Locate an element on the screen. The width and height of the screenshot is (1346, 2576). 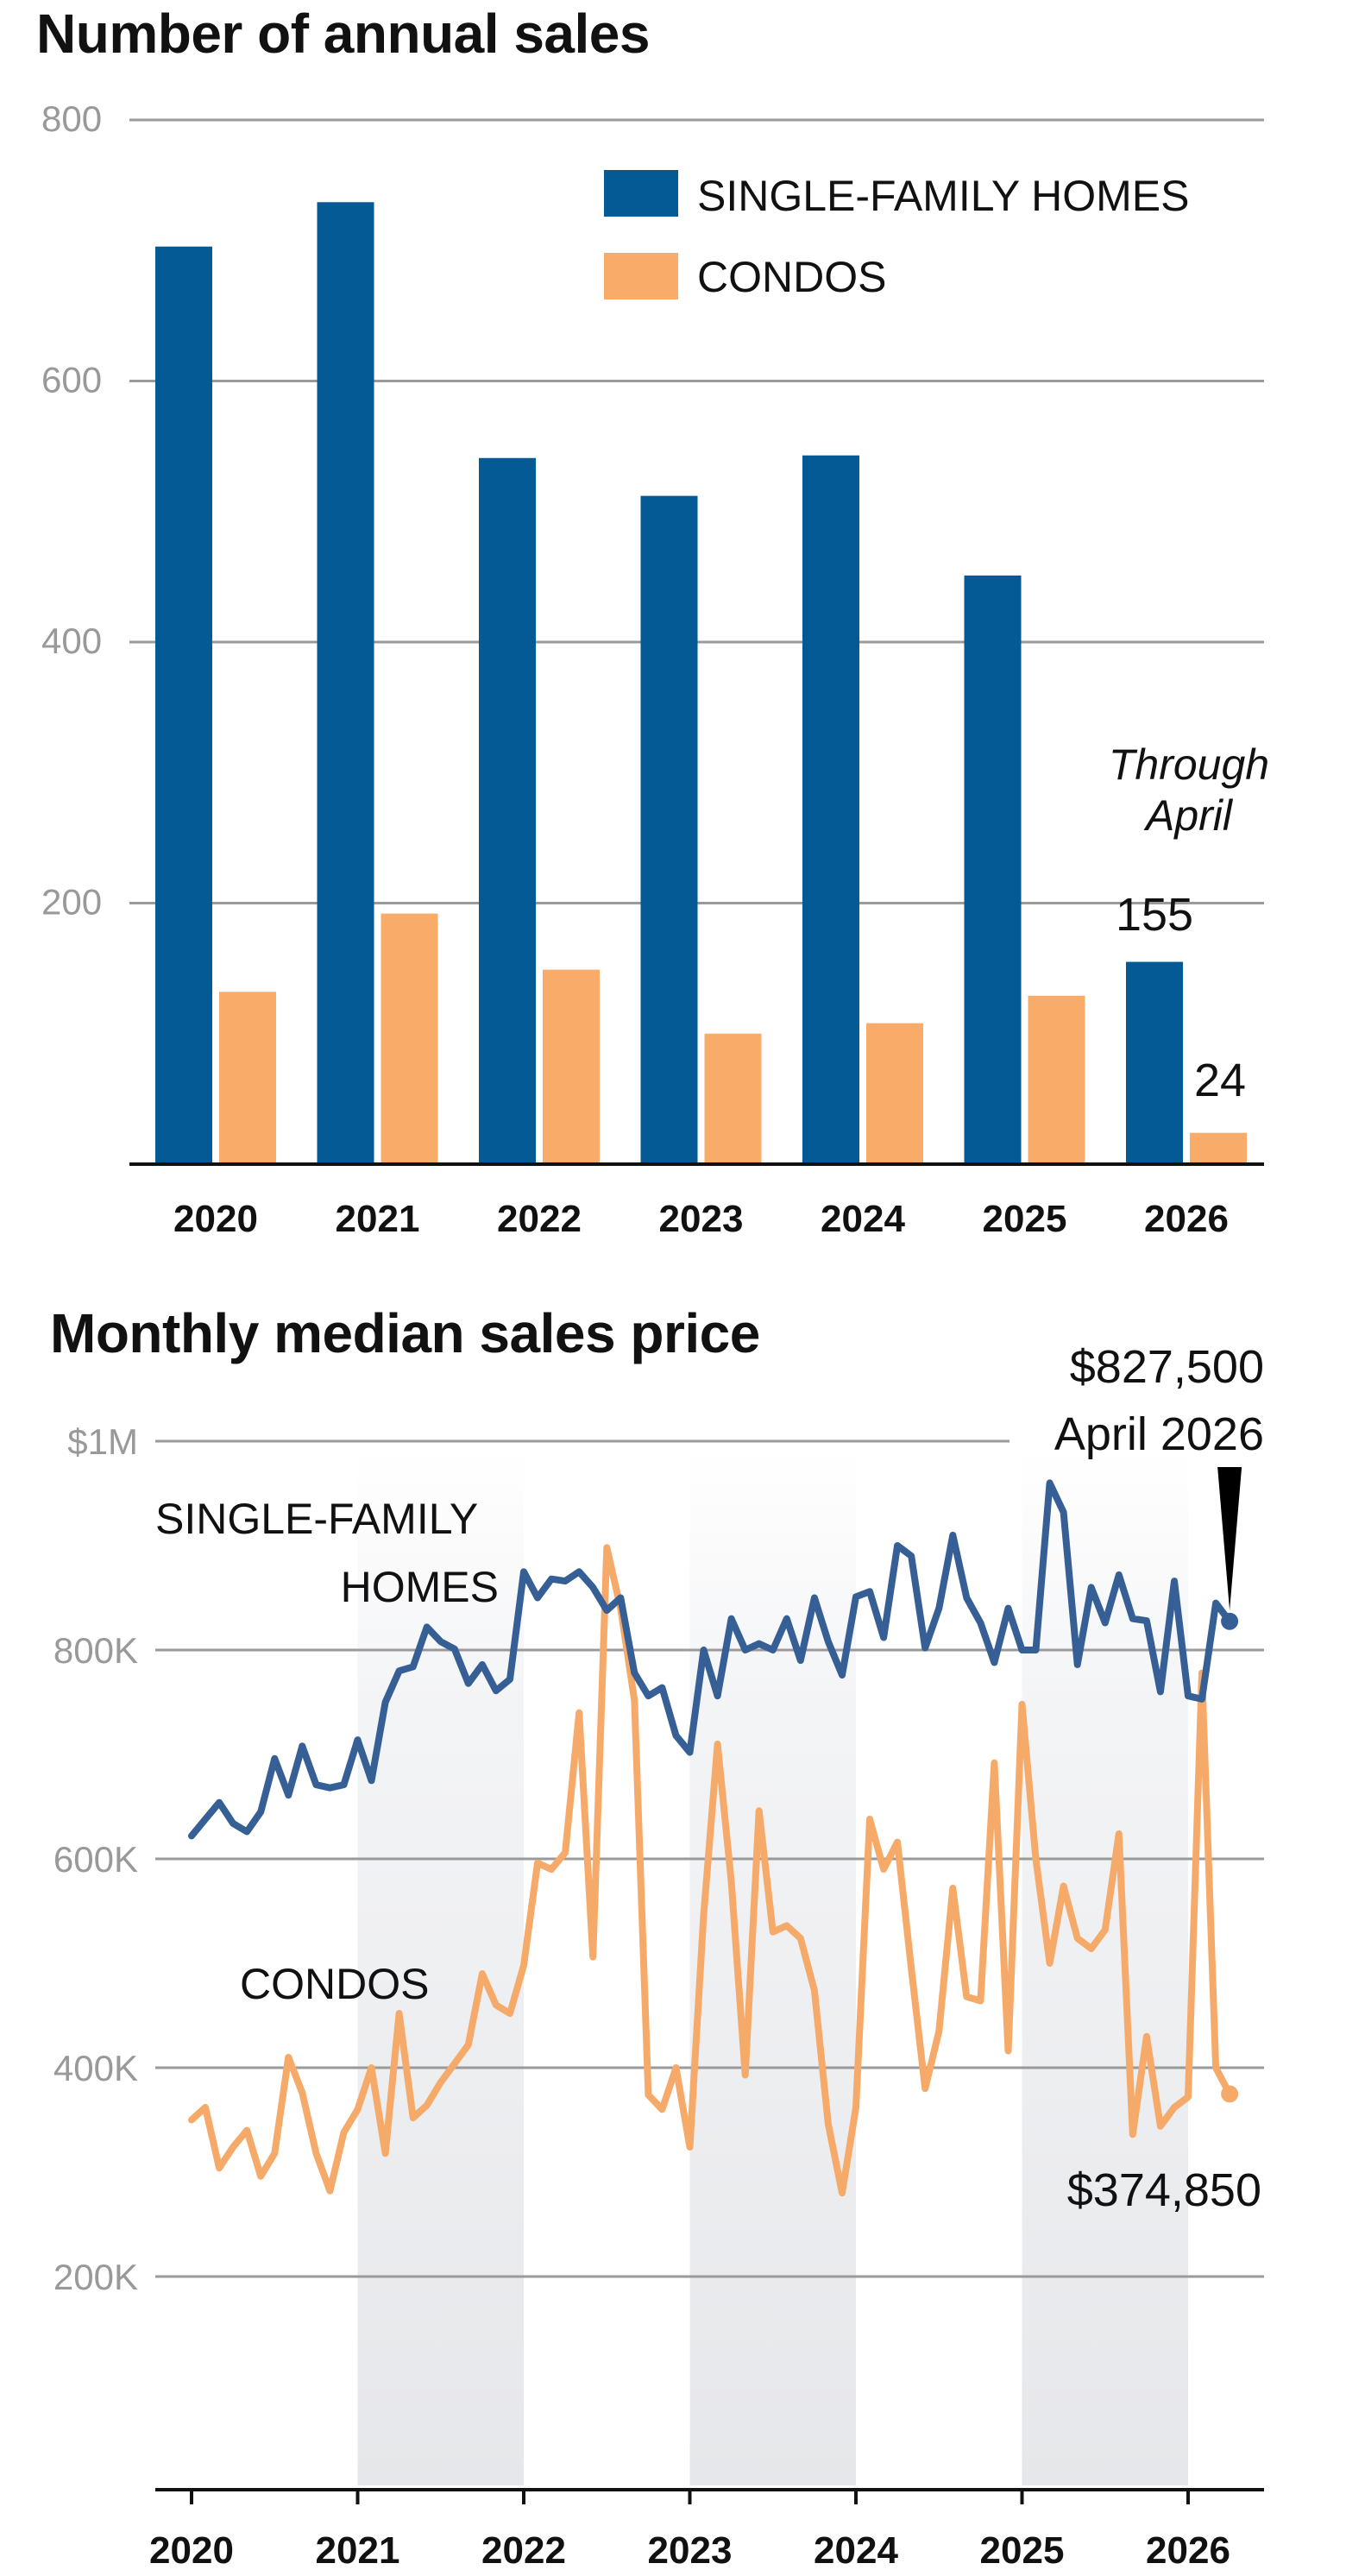
annotation-through: Through is located at coordinates (1189, 764).